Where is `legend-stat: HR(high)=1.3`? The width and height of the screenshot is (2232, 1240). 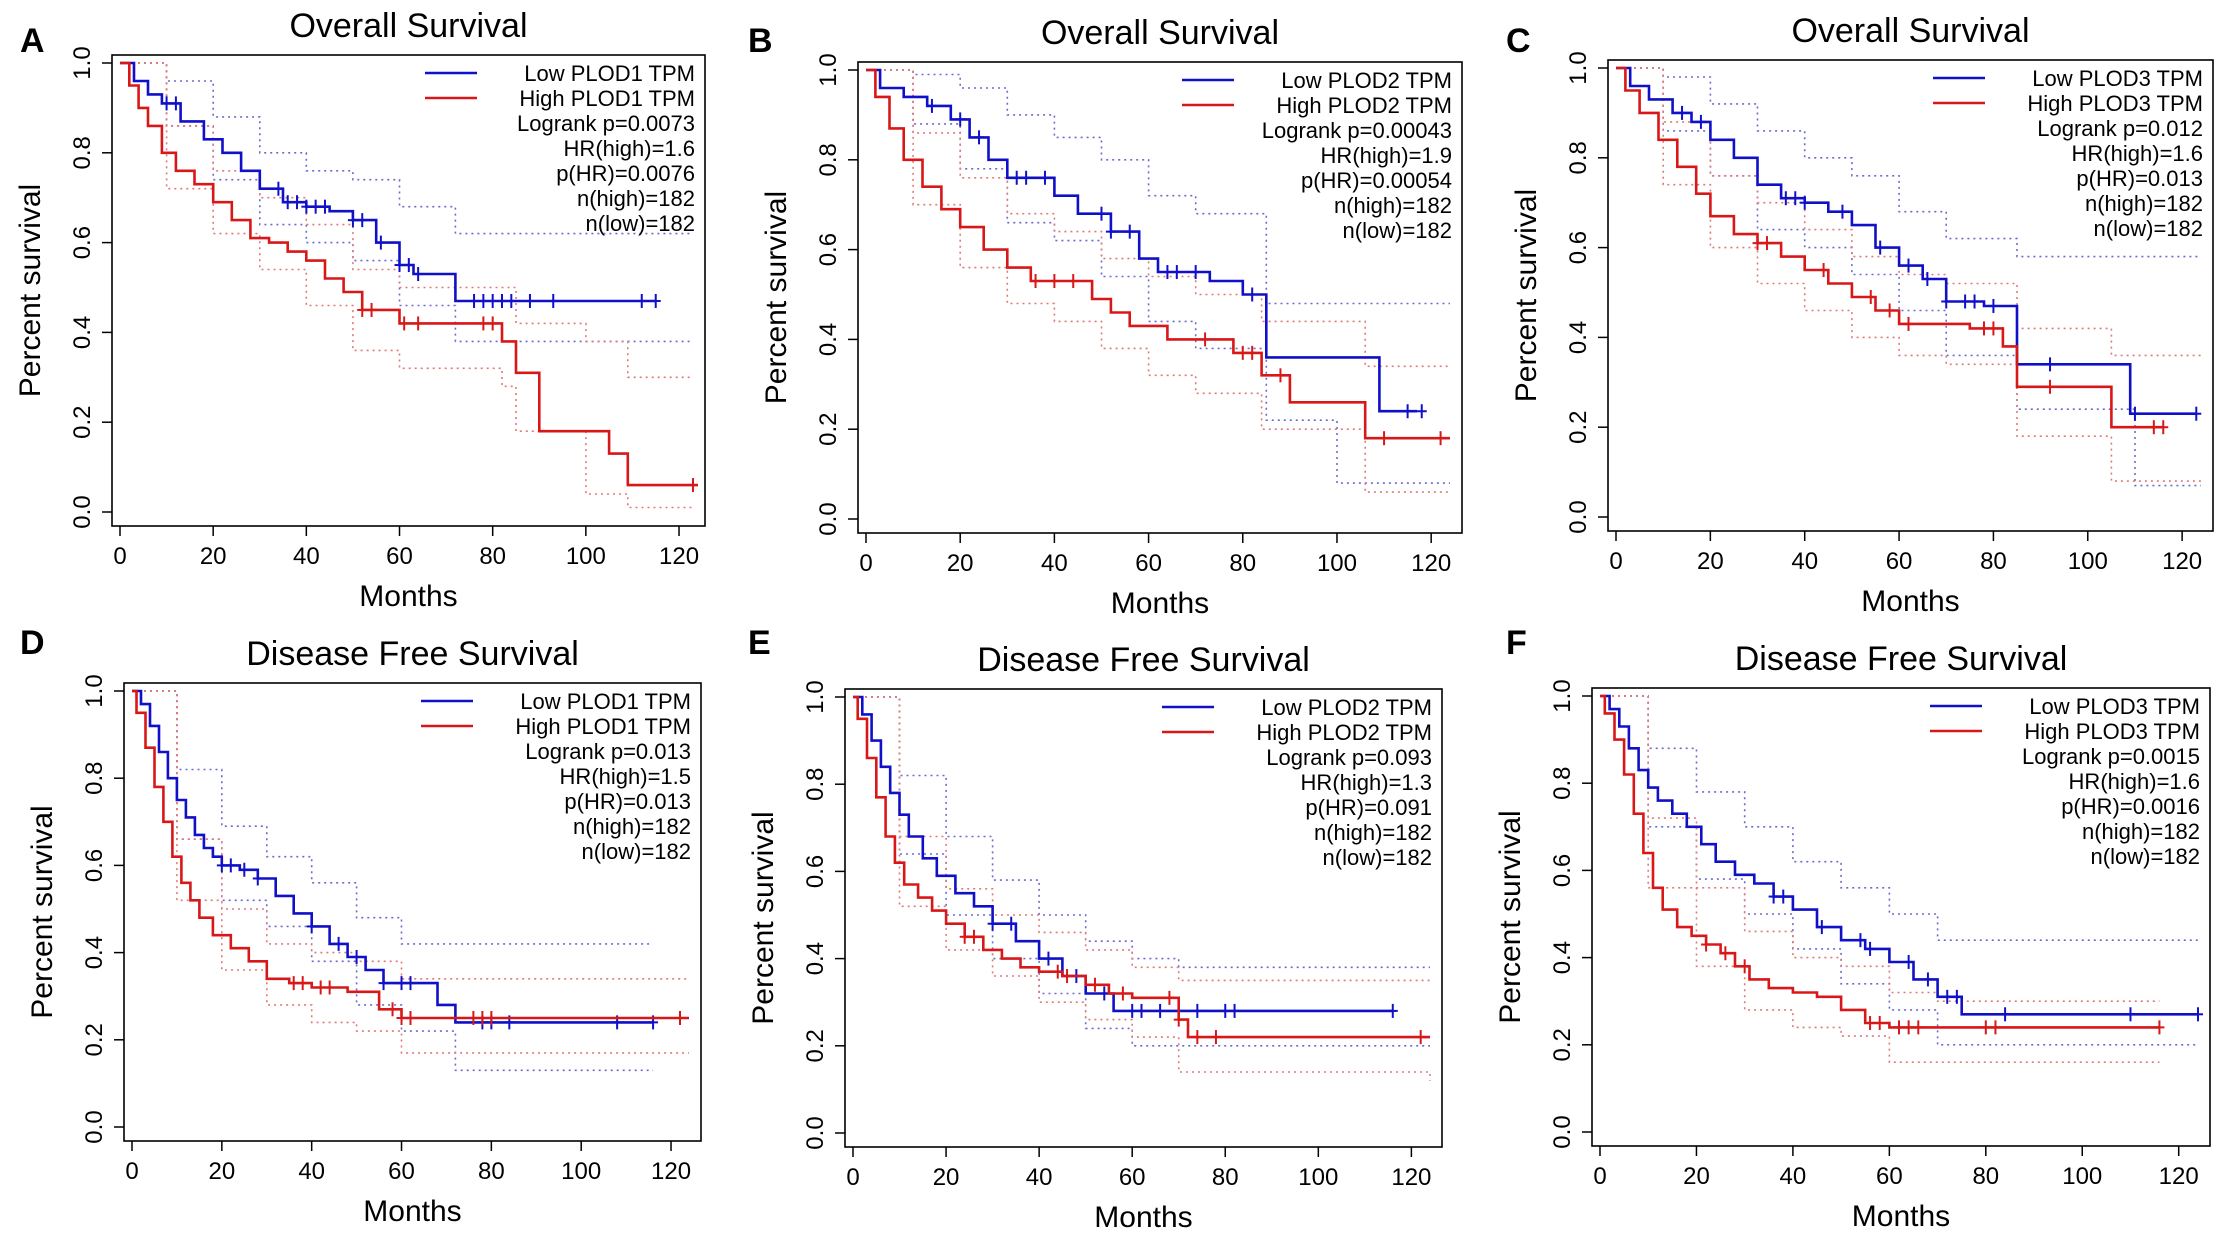 legend-stat: HR(high)=1.3 is located at coordinates (1366, 782).